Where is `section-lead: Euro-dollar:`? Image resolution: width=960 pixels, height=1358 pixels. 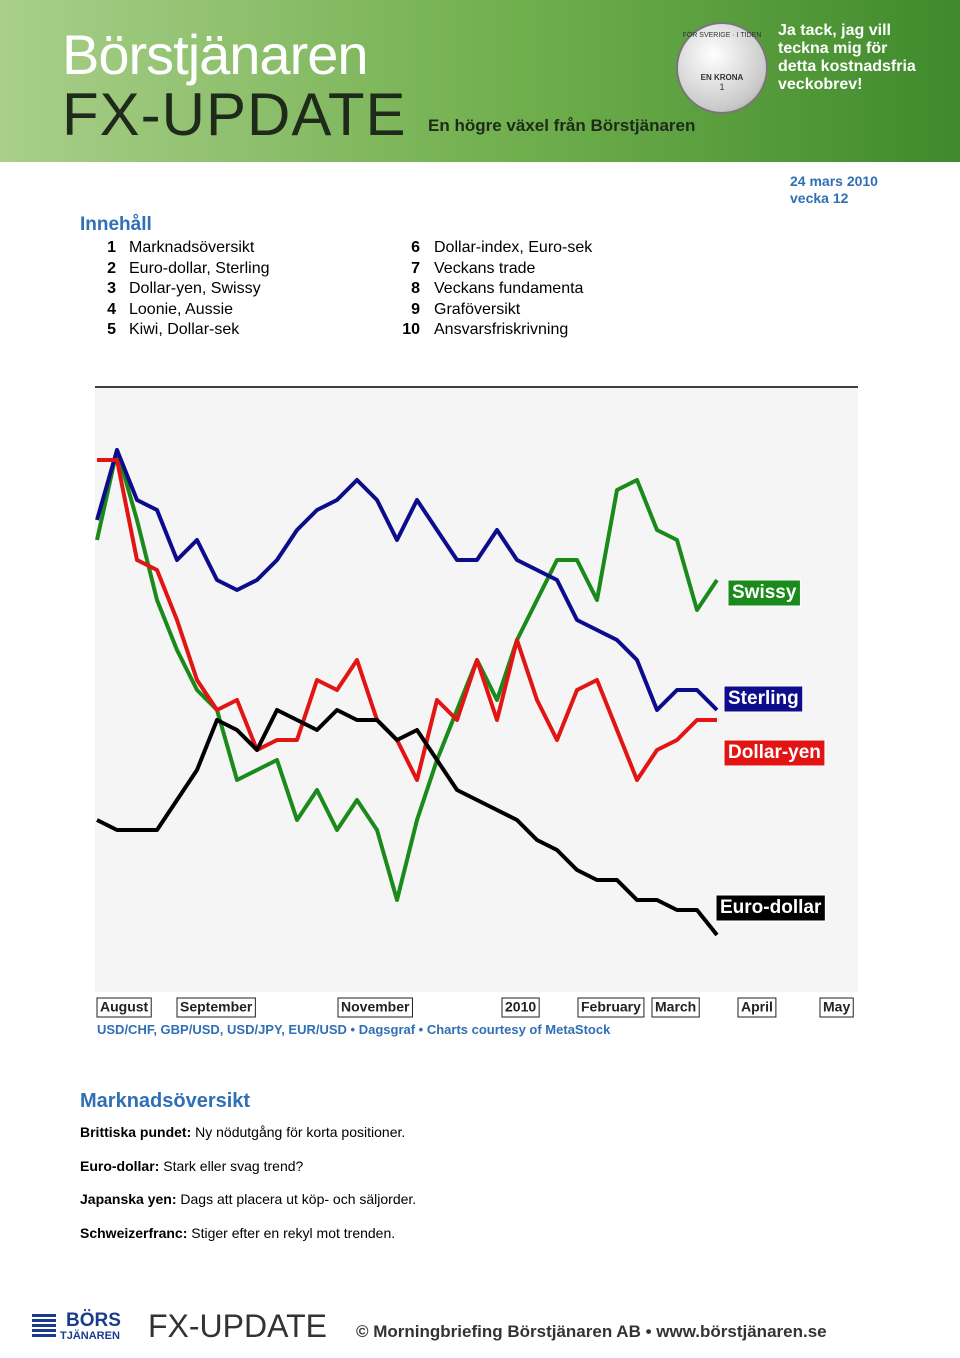 section-lead: Euro-dollar: is located at coordinates (120, 1165).